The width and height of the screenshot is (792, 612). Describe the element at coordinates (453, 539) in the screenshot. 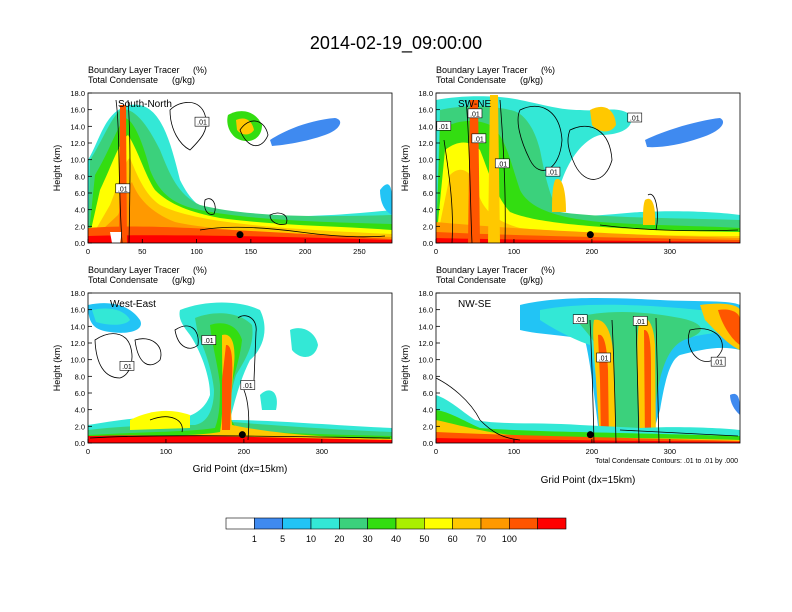

I see `colorbar-label: 60` at that location.